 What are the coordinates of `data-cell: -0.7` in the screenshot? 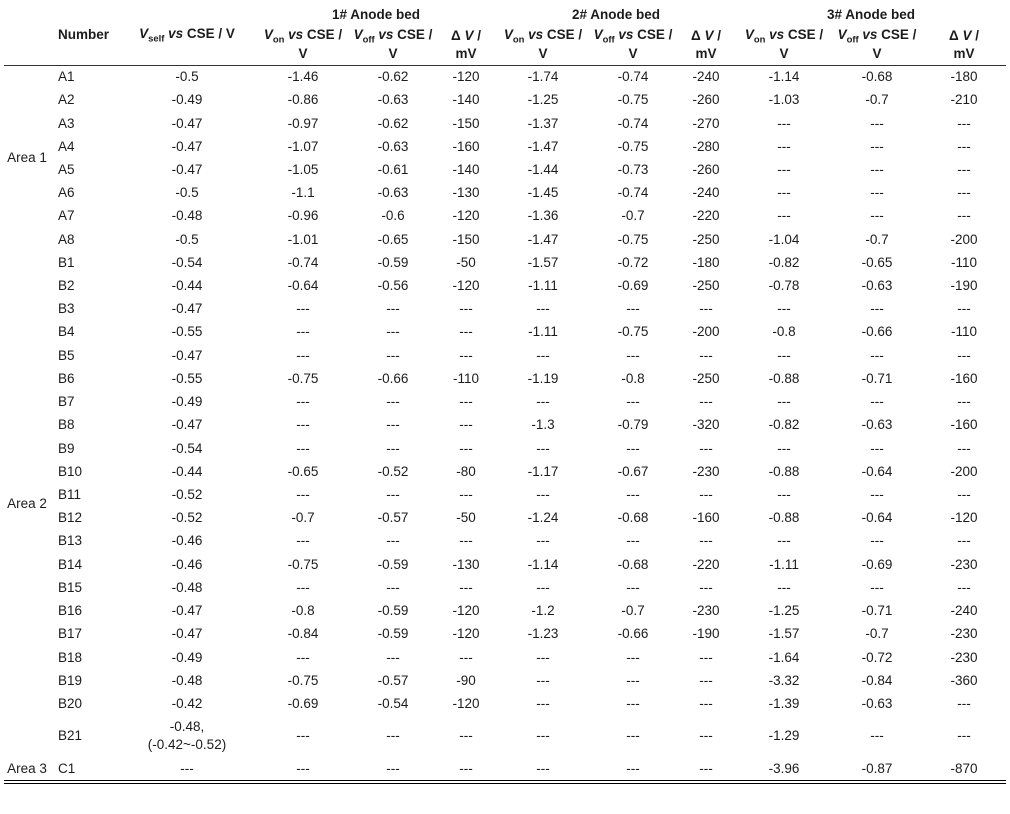 It's located at (877, 634).